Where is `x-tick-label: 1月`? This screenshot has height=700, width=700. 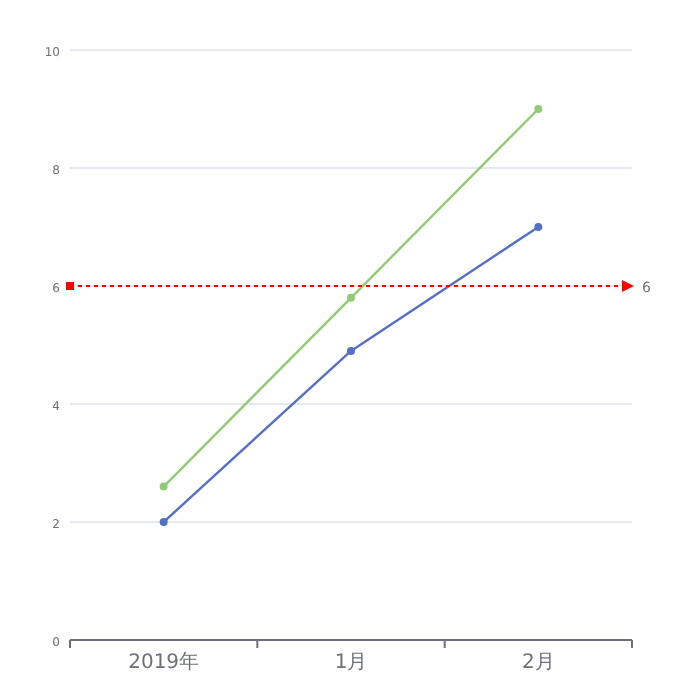 x-tick-label: 1月 is located at coordinates (351, 663).